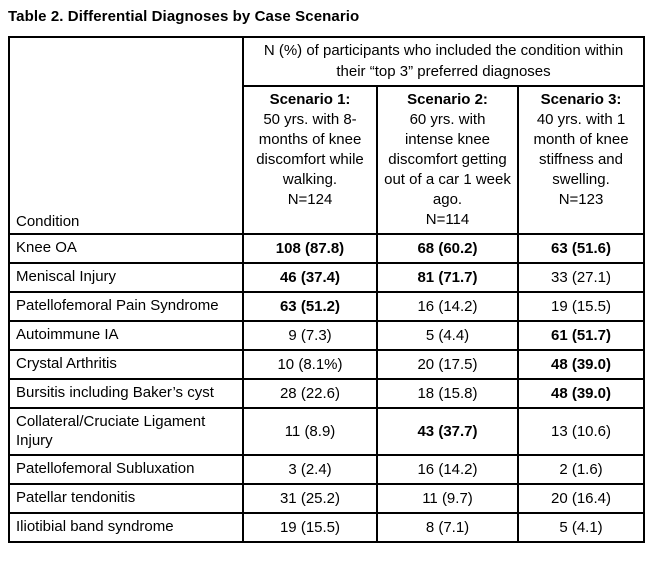  I want to click on value-cell: 46 (37.4), so click(310, 277).